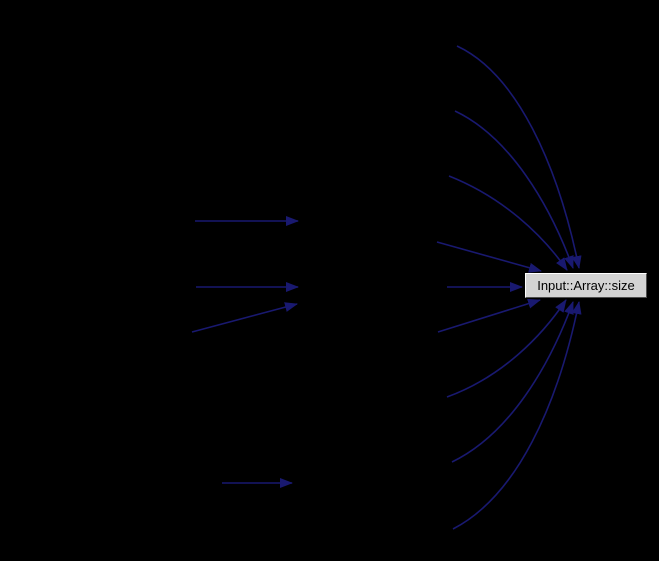 The image size is (659, 561). Describe the element at coordinates (489, 315) in the screenshot. I see `edge-caller-diag-bottom` at that location.